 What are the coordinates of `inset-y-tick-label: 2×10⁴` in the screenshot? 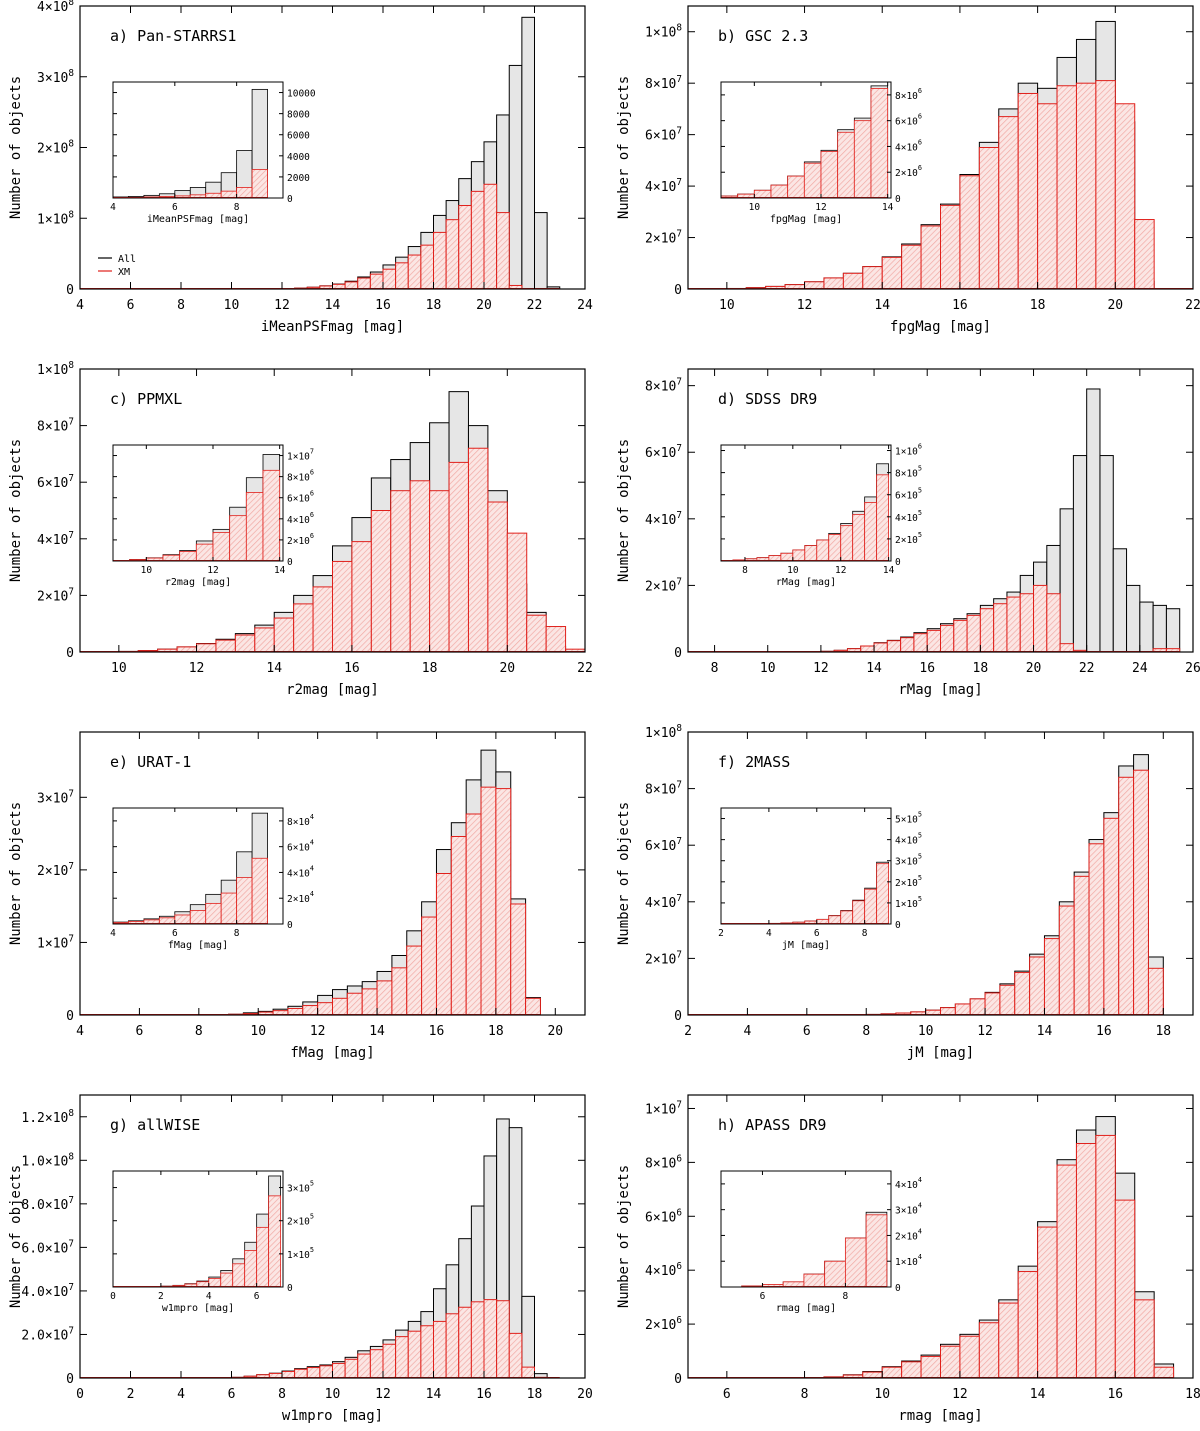 It's located at (908, 1234).